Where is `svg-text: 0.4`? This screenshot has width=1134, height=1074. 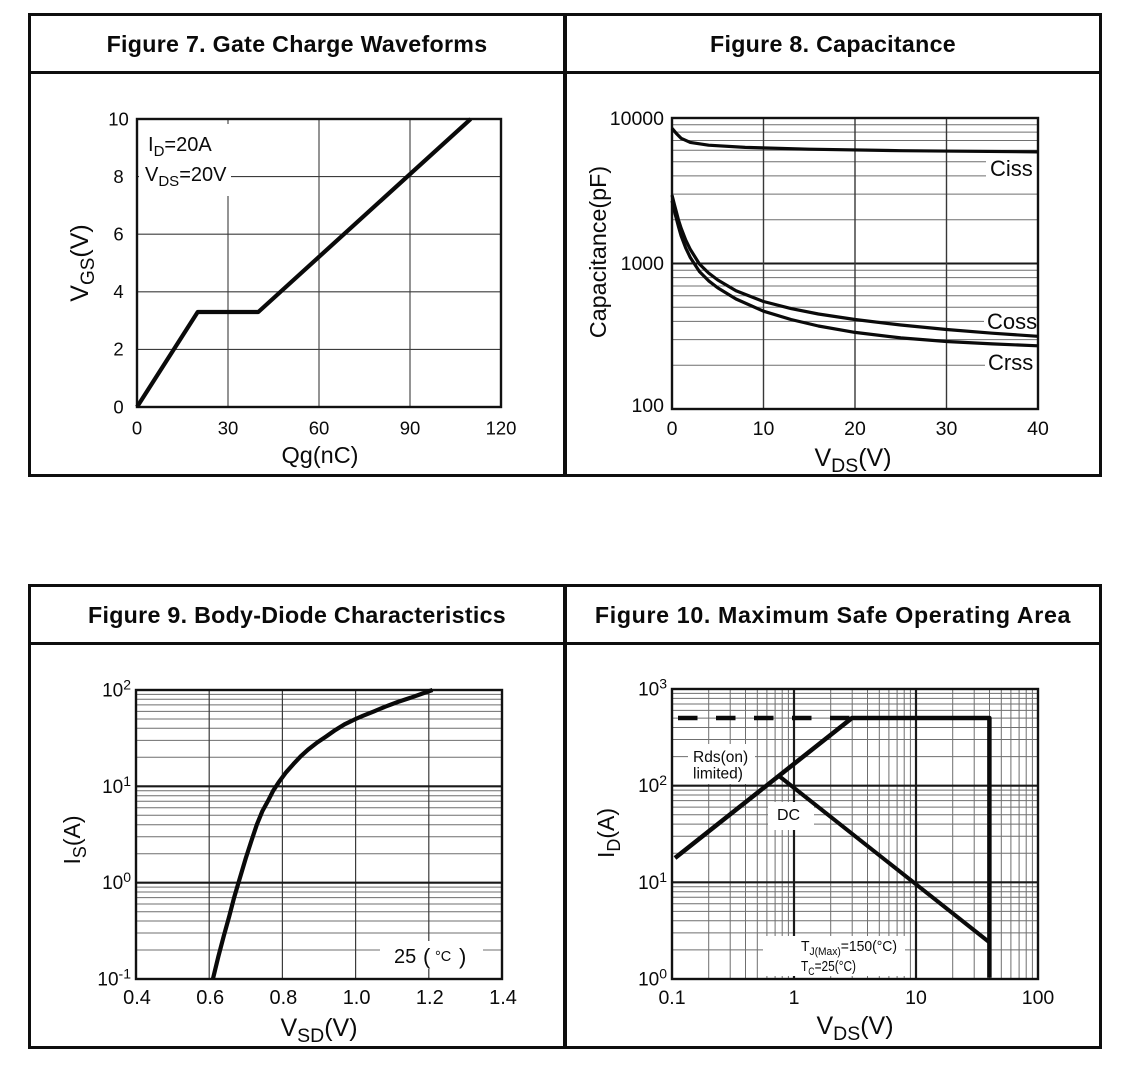 svg-text: 0.4 is located at coordinates (137, 998).